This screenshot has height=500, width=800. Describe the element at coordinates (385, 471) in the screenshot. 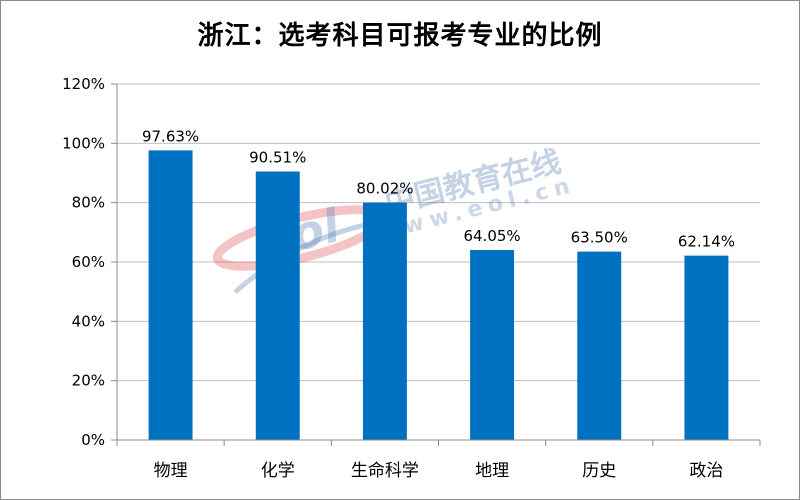

I see `category-label: 生命科学` at that location.